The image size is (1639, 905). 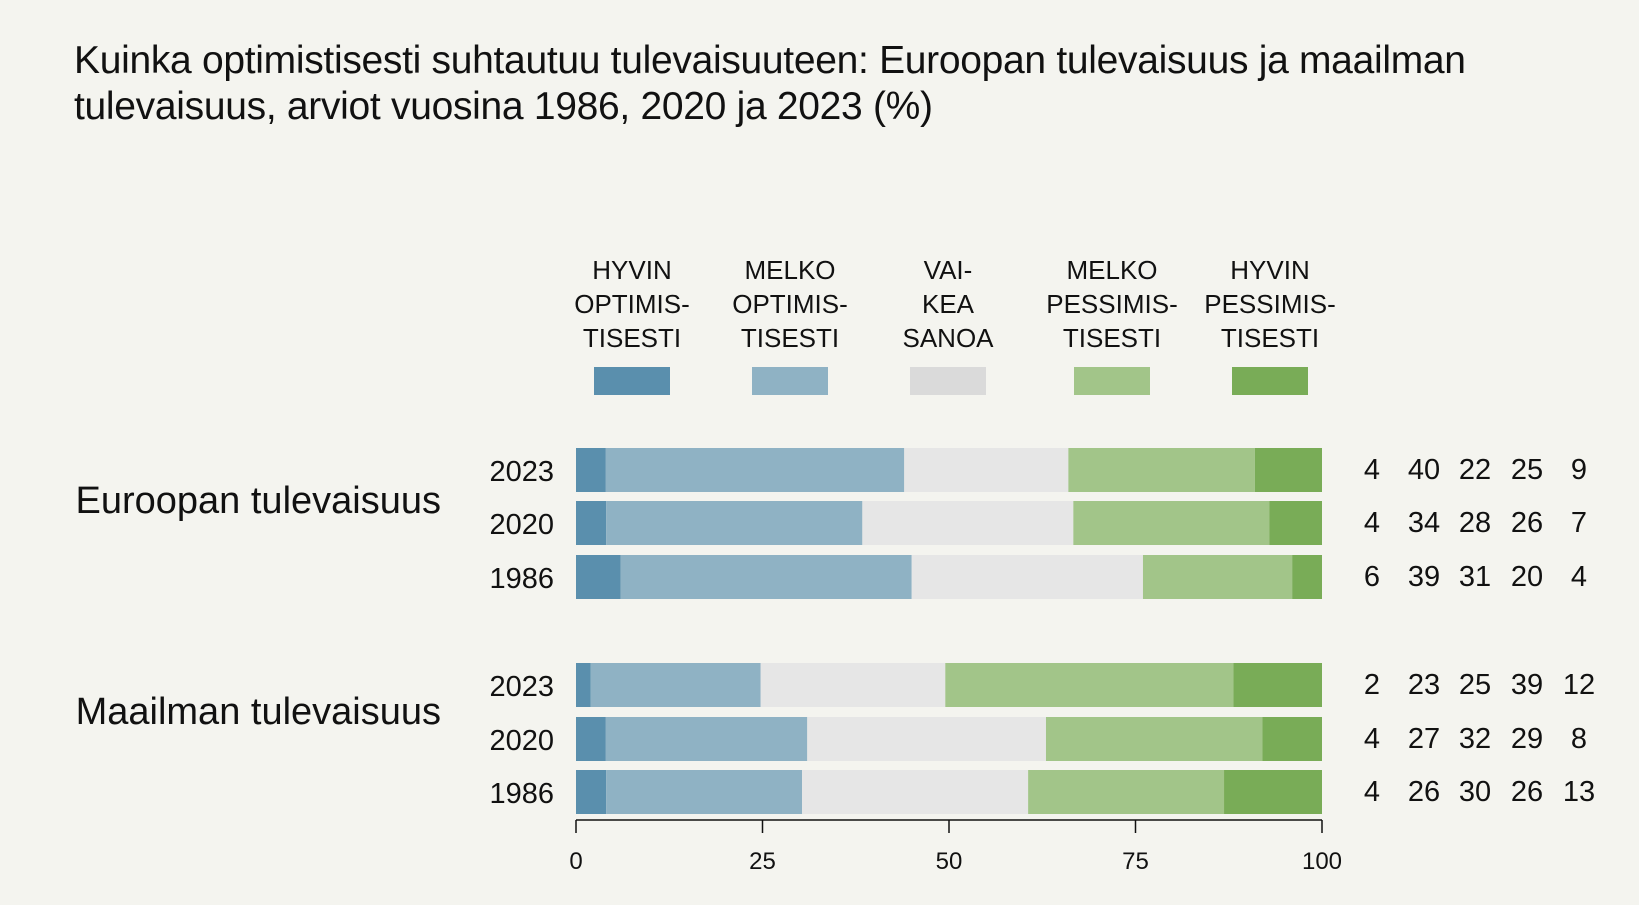 I want to click on value-label-hyvin-pessimistisesti: 12, so click(x=1579, y=685).